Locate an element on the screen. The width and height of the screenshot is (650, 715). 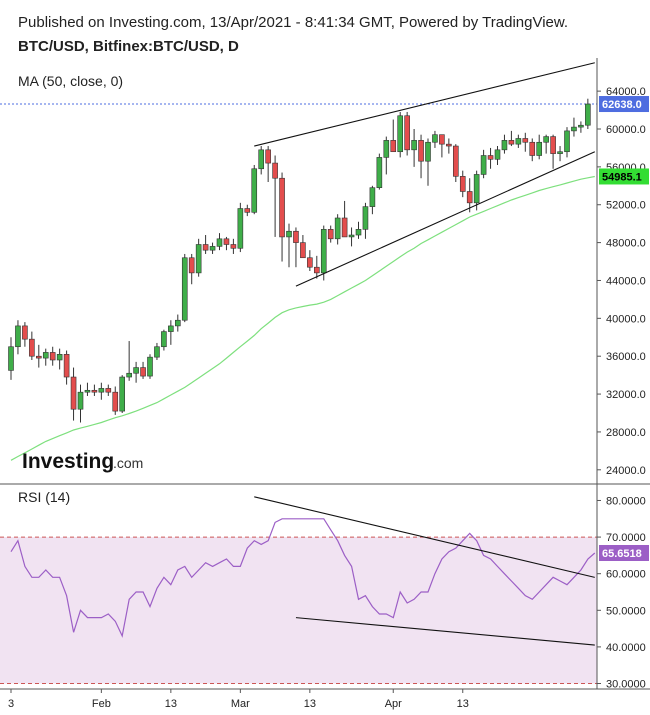
investing-logo: Investing.com is located at coordinates (82, 461).